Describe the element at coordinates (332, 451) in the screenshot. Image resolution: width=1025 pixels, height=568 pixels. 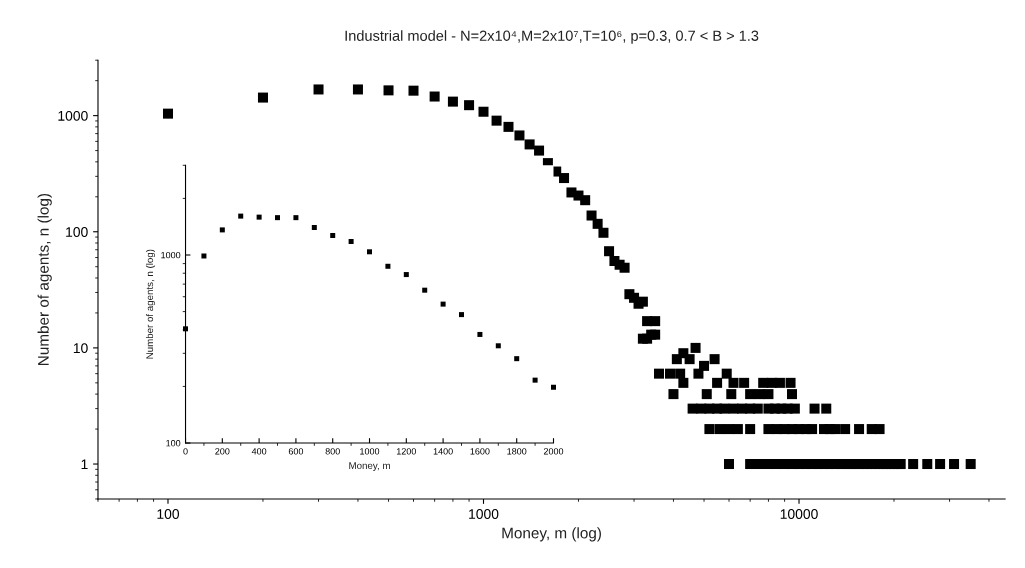
I see `x-tick-label: 800` at that location.